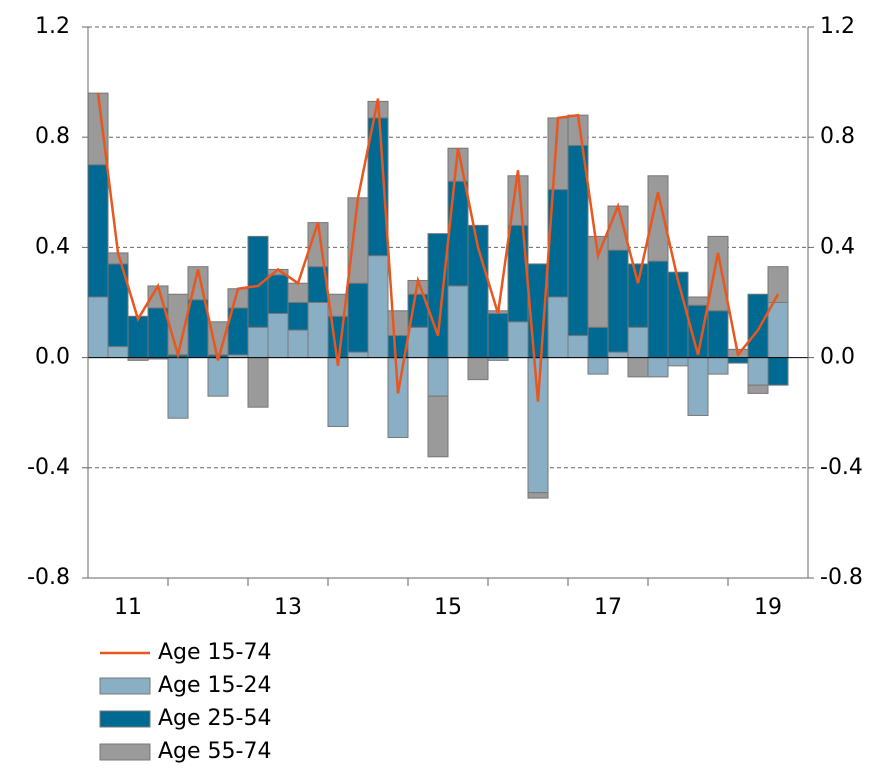 This screenshot has width=888, height=773. Describe the element at coordinates (768, 607) in the screenshot. I see `x-tick-label: 19` at that location.